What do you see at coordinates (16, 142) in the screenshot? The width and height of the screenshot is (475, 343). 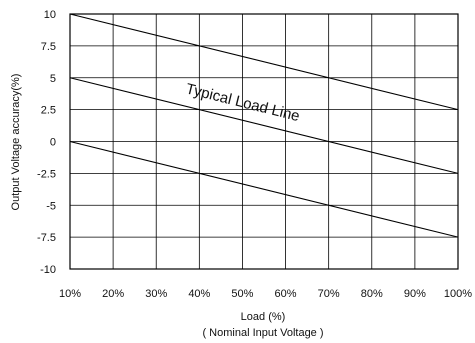 I see `y-axis-label: Output Voltage accuracy(%)` at bounding box center [16, 142].